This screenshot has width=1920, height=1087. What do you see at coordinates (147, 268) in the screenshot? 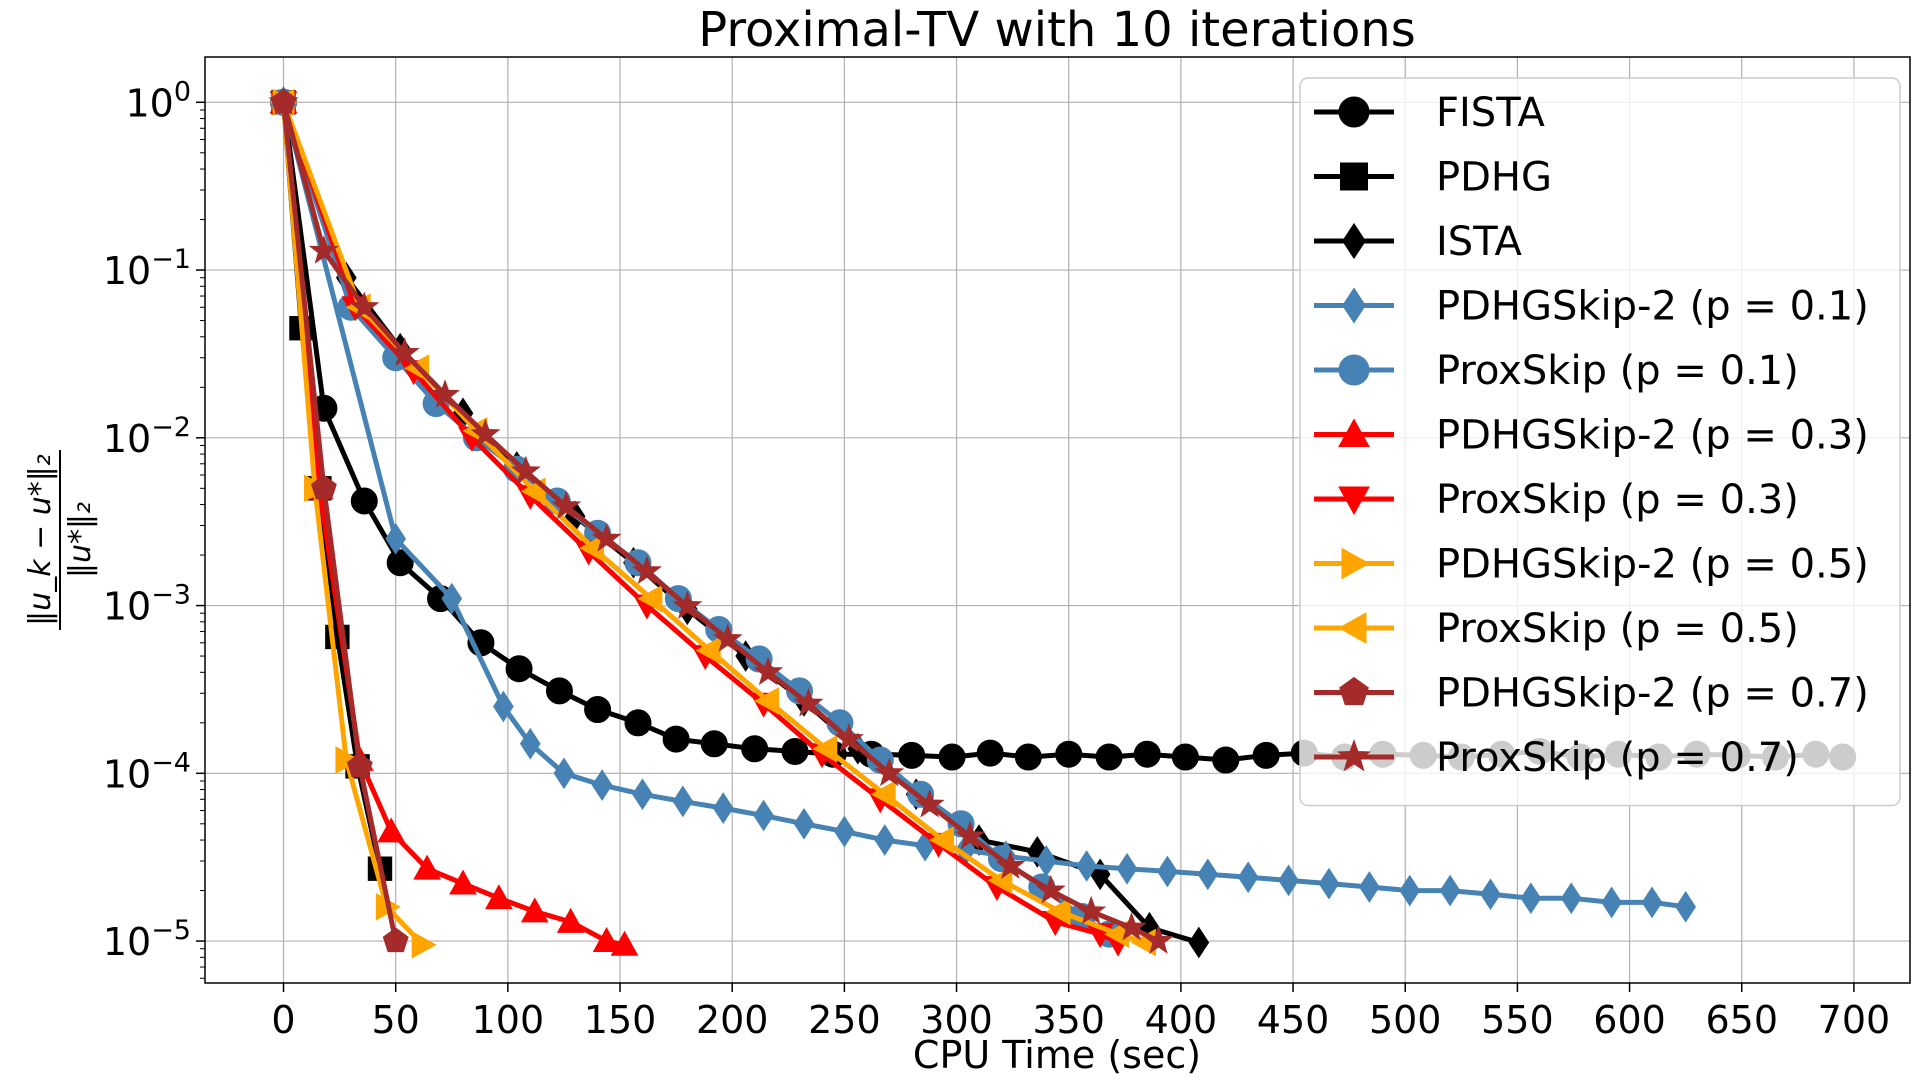
I see `y-tick-label: 10⁻¹` at bounding box center [147, 268].